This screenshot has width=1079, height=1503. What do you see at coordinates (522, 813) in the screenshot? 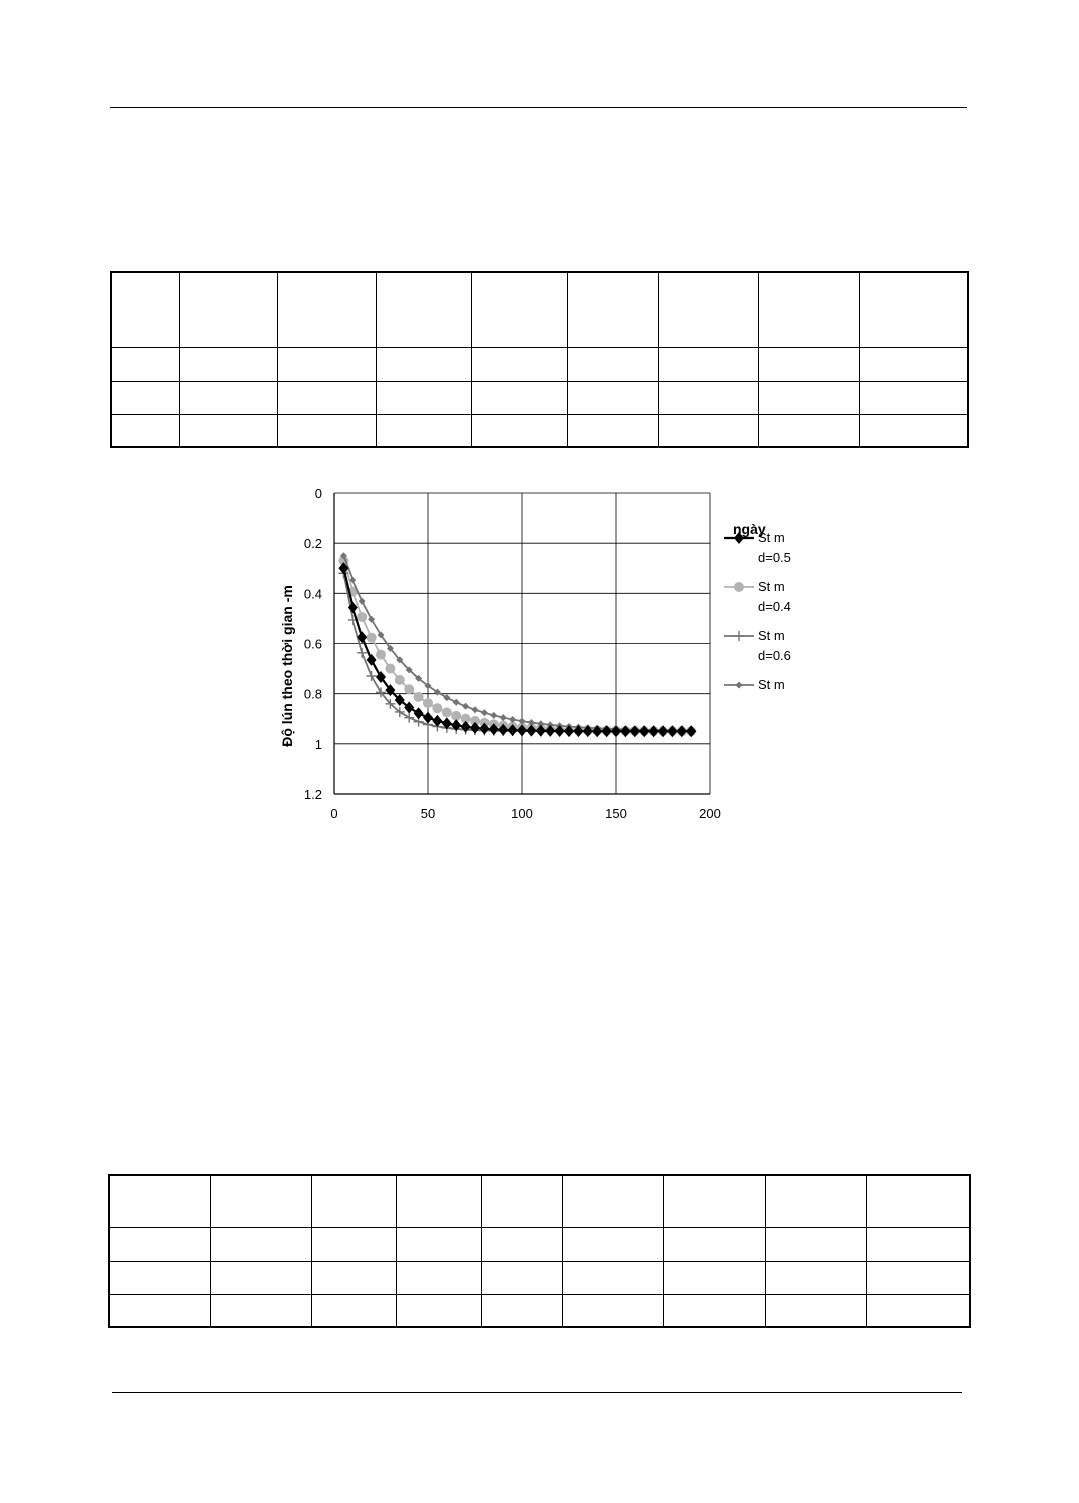
I see `x-tick-label: 100` at bounding box center [522, 813].